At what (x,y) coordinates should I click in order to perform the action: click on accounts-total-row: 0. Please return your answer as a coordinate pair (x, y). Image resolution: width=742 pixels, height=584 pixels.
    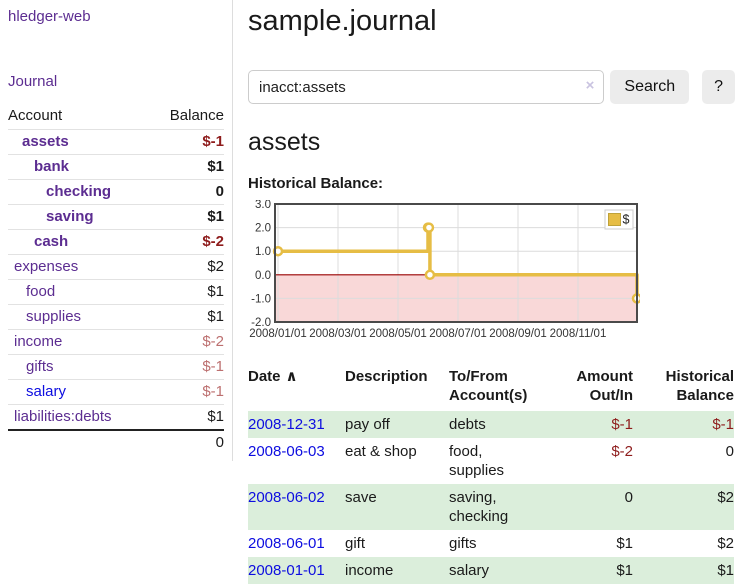
    Looking at the image, I should click on (116, 442).